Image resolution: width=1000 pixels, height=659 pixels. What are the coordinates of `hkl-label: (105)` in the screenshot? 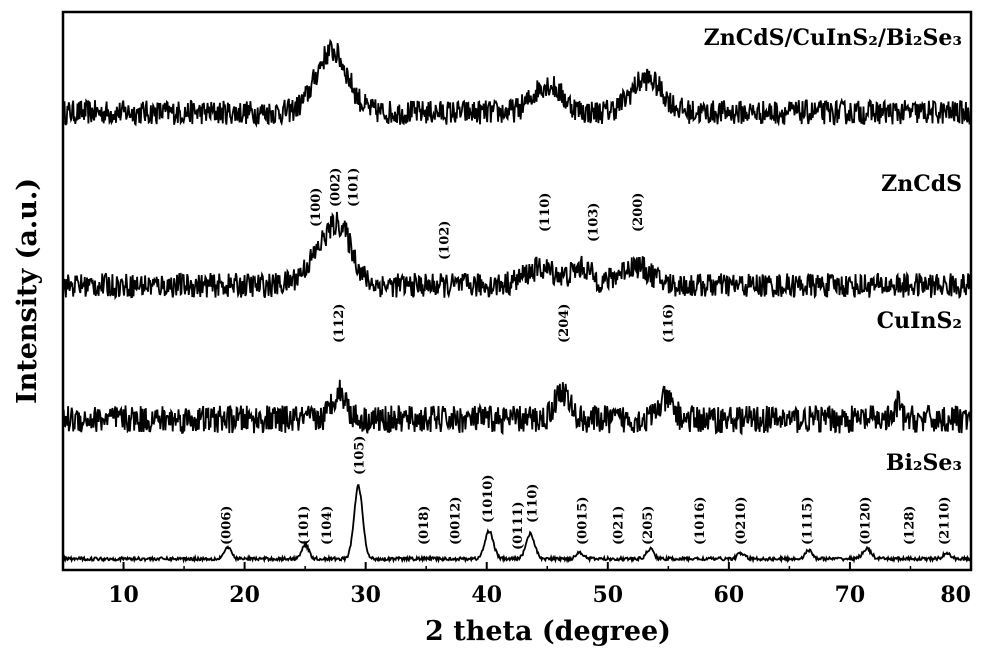 It's located at (360, 455).